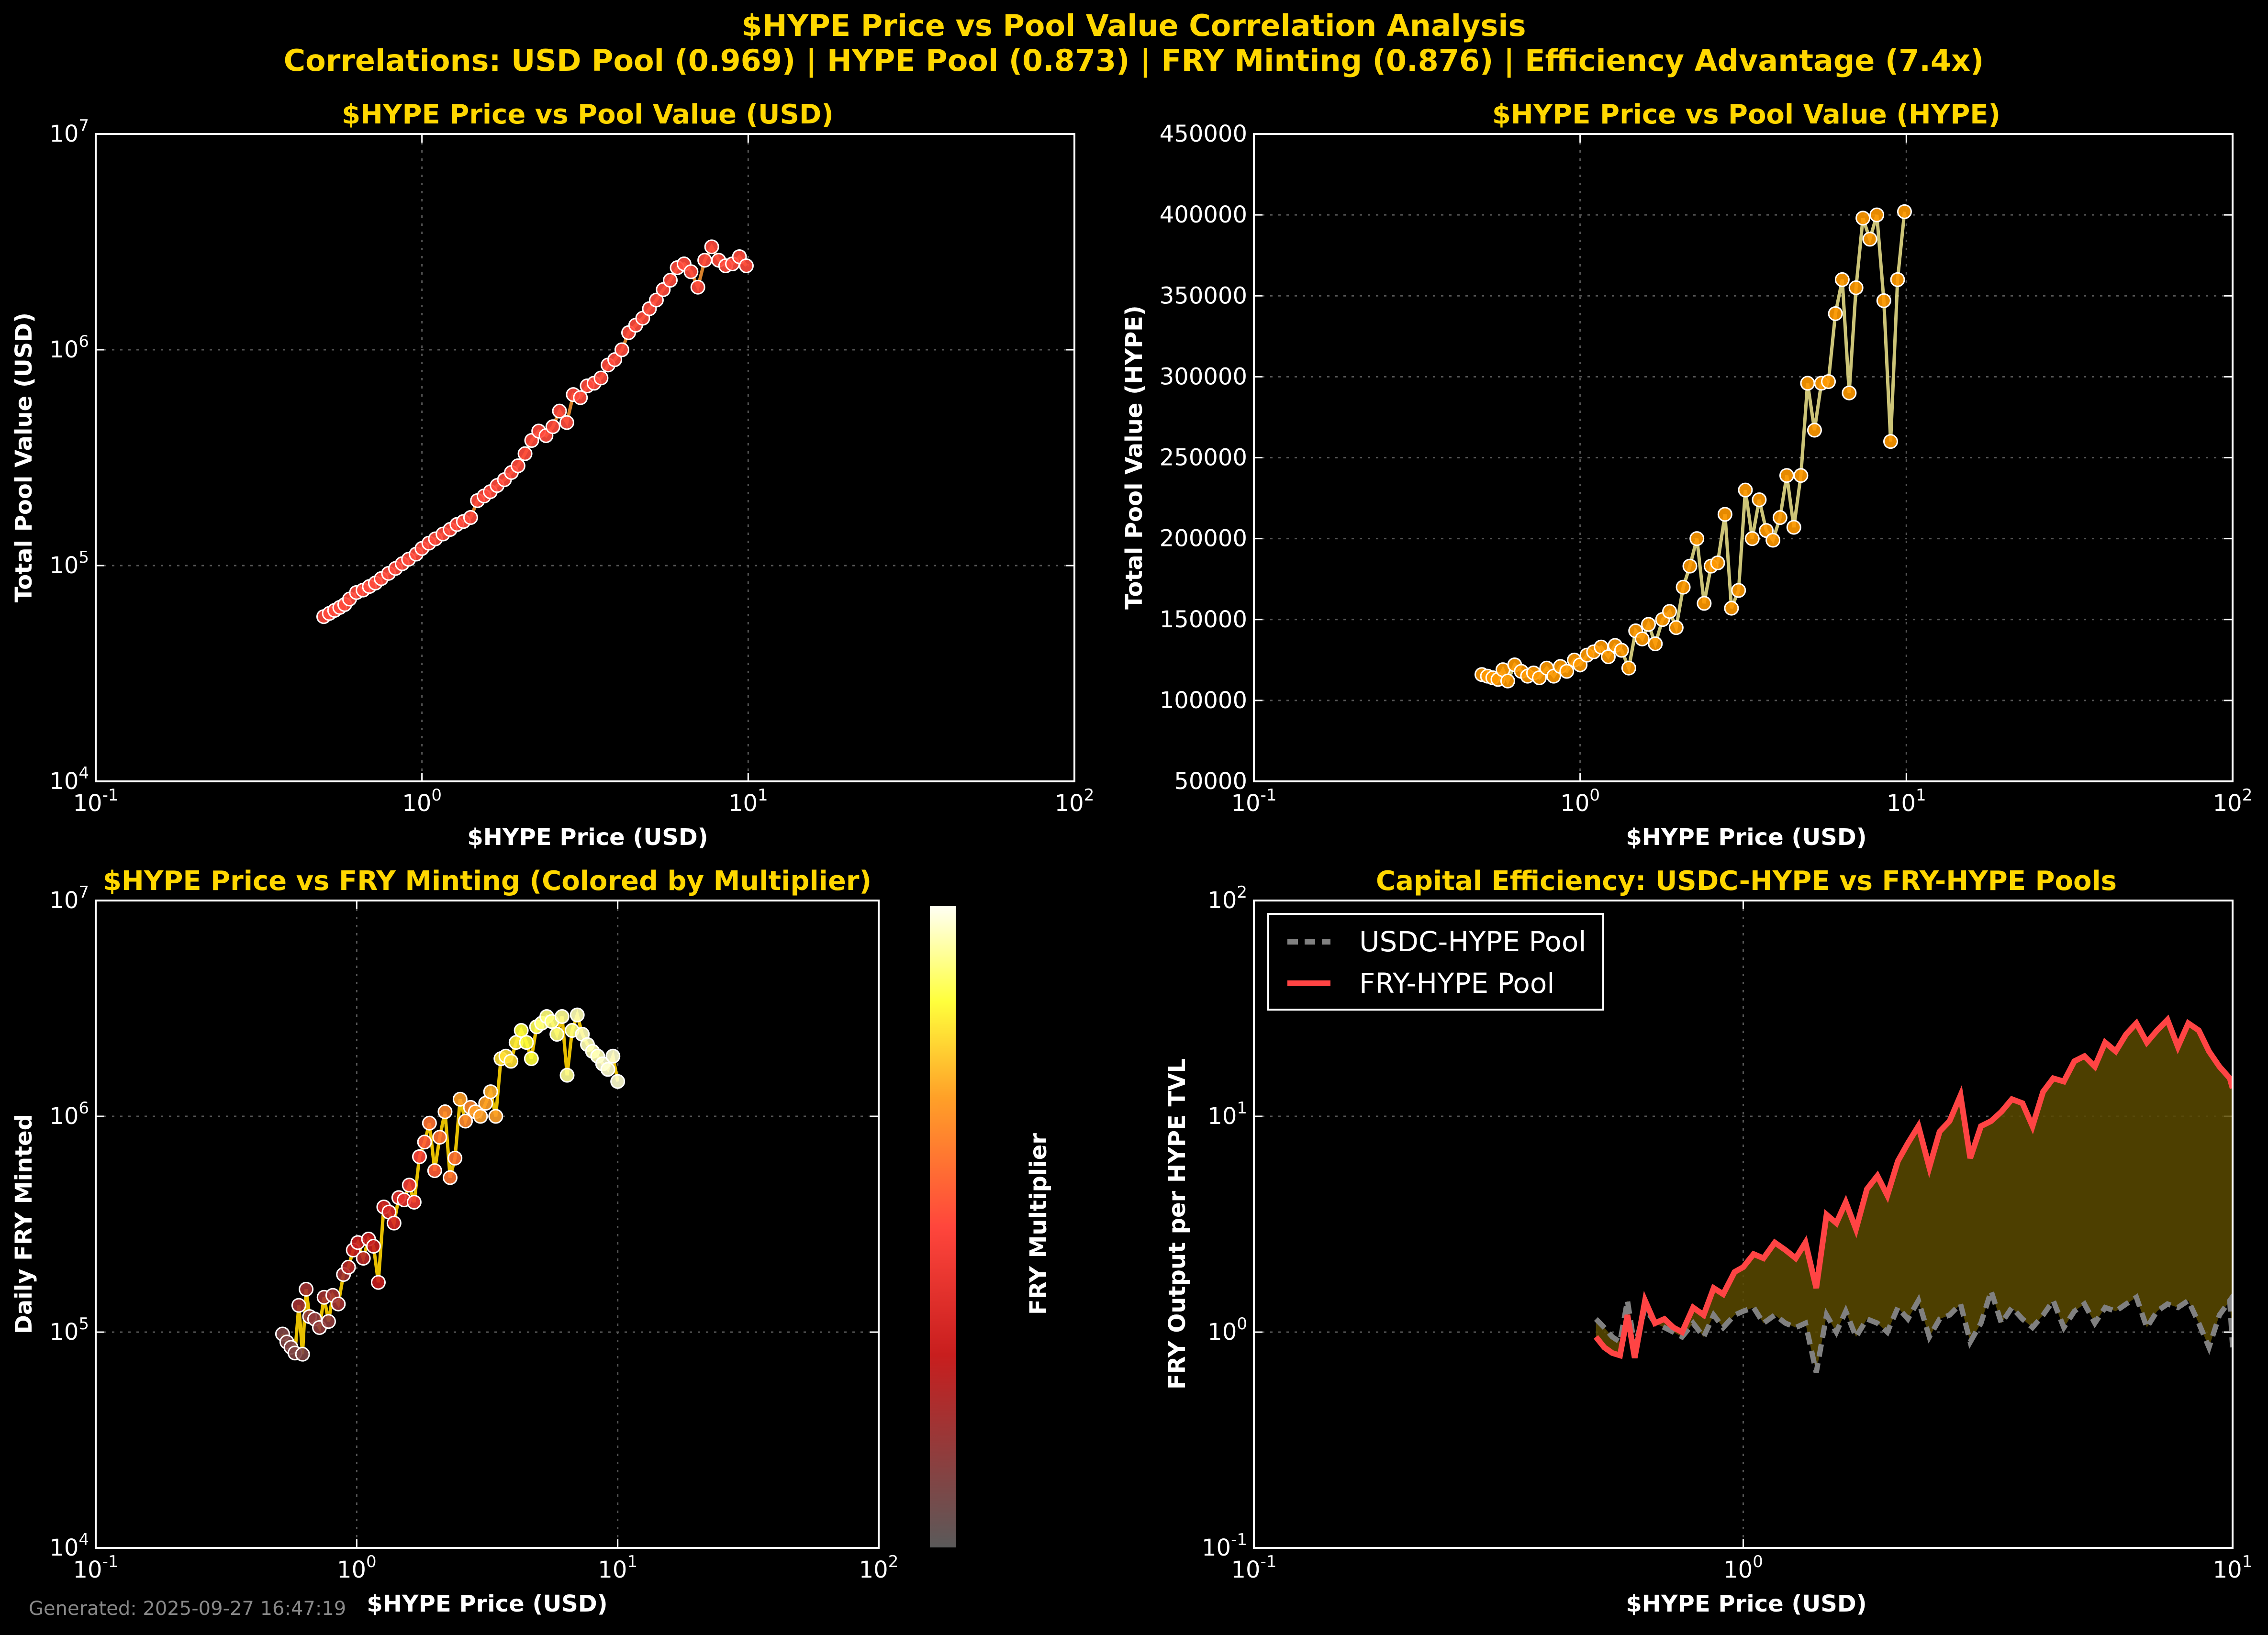 The width and height of the screenshot is (2268, 1635). Describe the element at coordinates (1473, 941) in the screenshot. I see `legend-usdc-label: USDC-HYPE Pool` at that location.